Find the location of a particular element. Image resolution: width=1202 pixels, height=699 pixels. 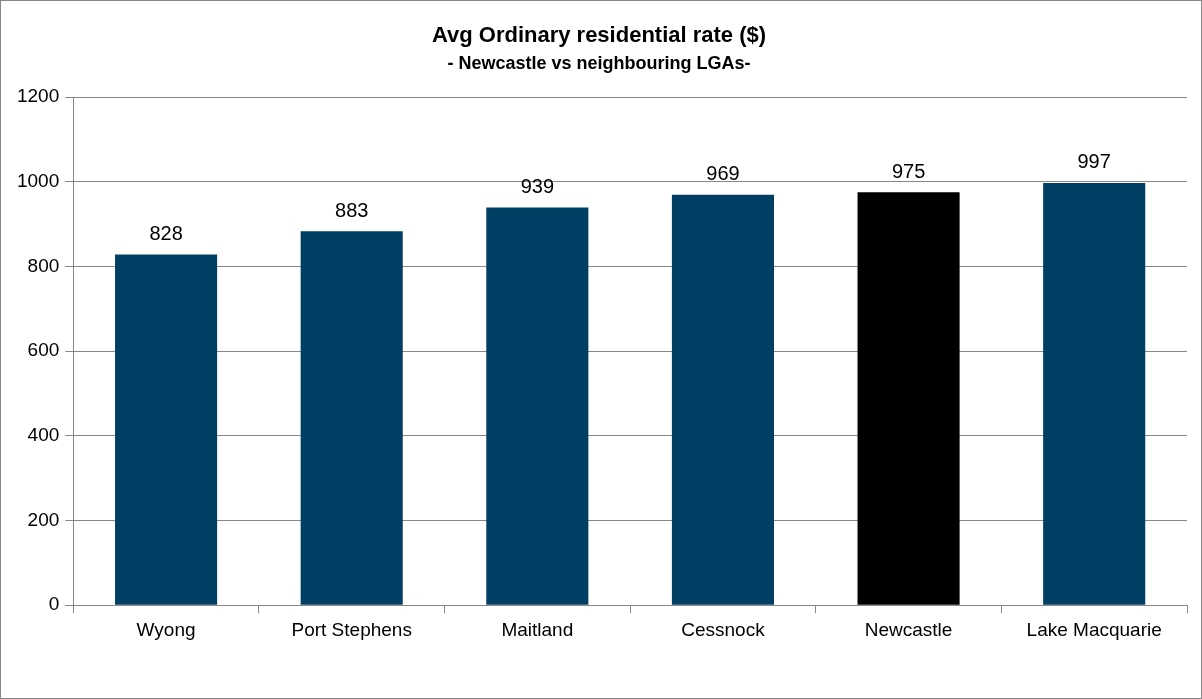

x-tick-label: Newcastle is located at coordinates (908, 629).